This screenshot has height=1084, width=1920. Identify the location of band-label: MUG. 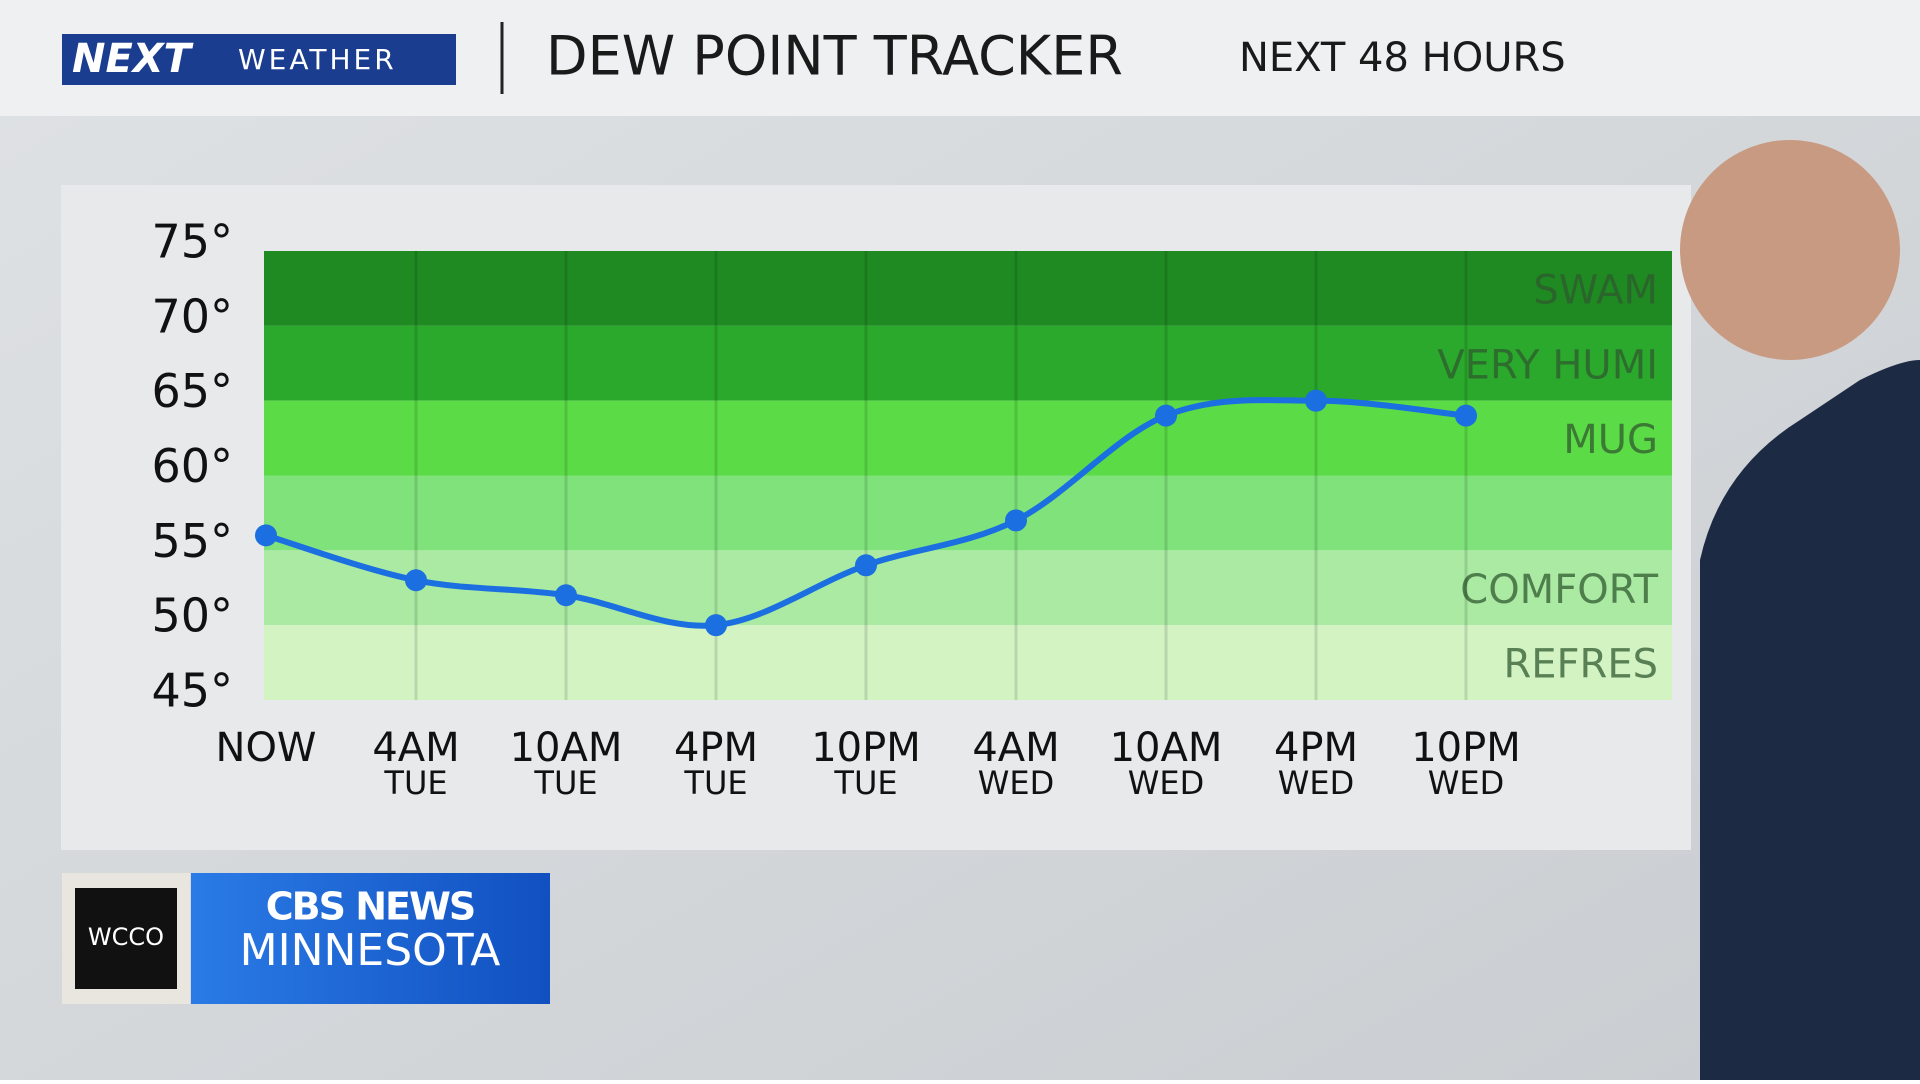
(1610, 440).